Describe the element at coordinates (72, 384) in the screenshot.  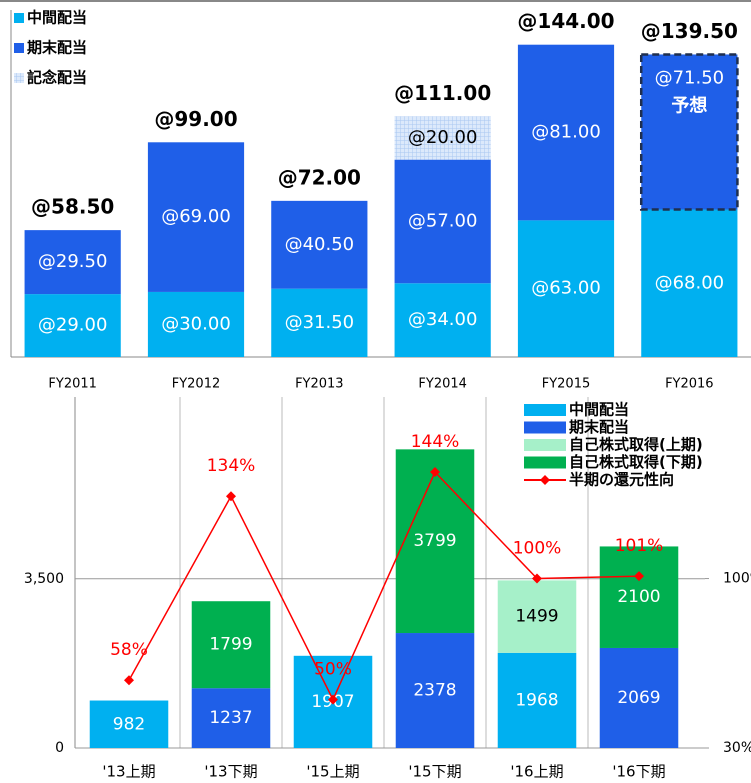
I see `x-tick-label: FY2011` at that location.